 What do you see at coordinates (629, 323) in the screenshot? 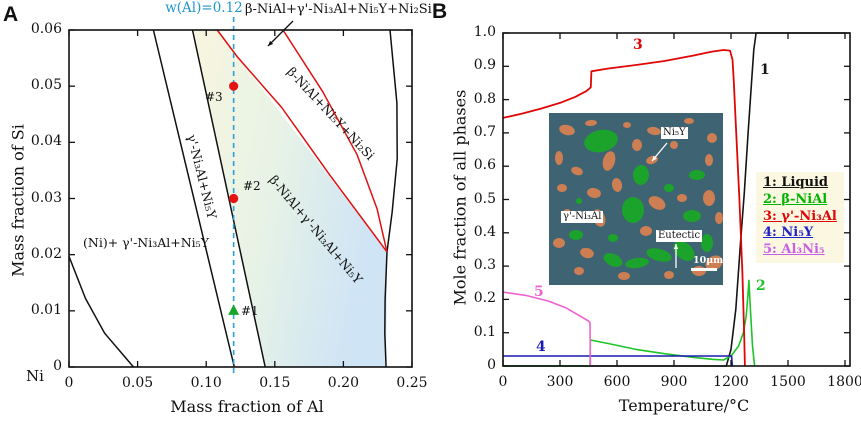
I see `curve-2-nial` at bounding box center [629, 323].